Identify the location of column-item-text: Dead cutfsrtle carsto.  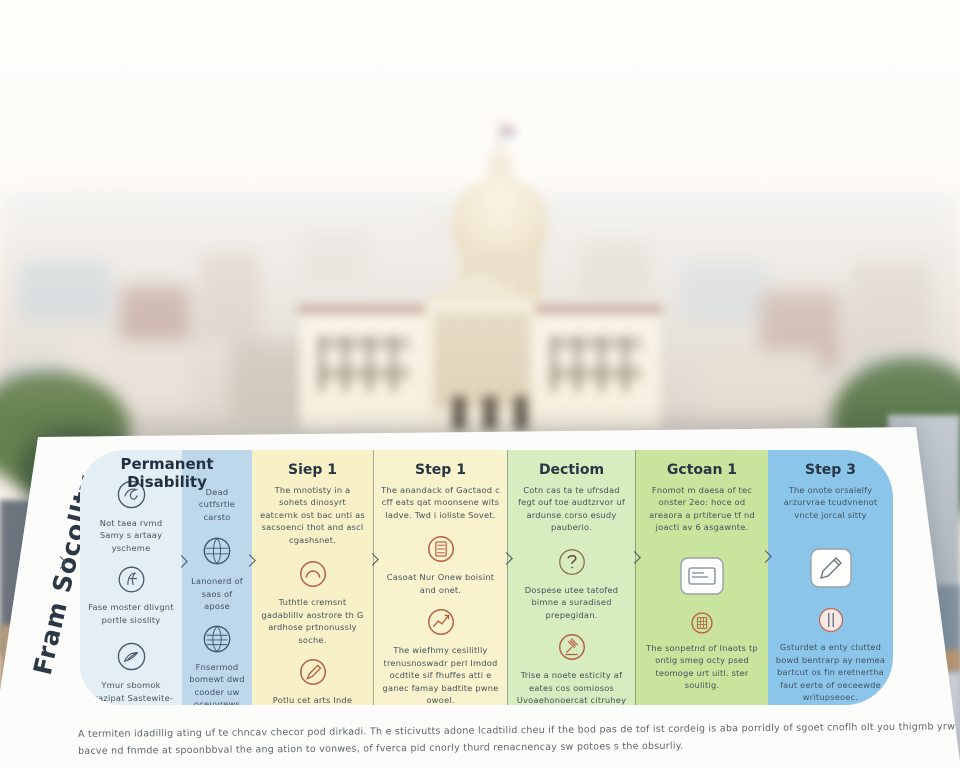
(217, 504).